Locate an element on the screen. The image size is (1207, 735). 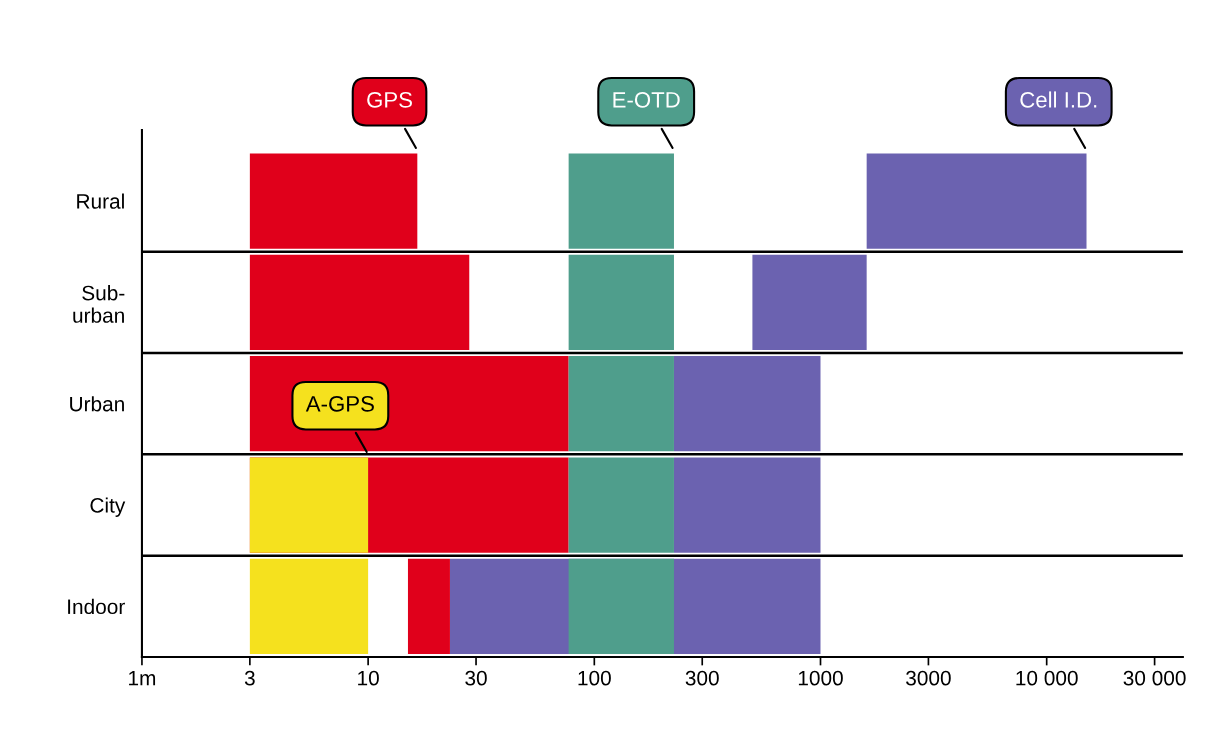
x-tick-label: 3 is located at coordinates (249, 678).